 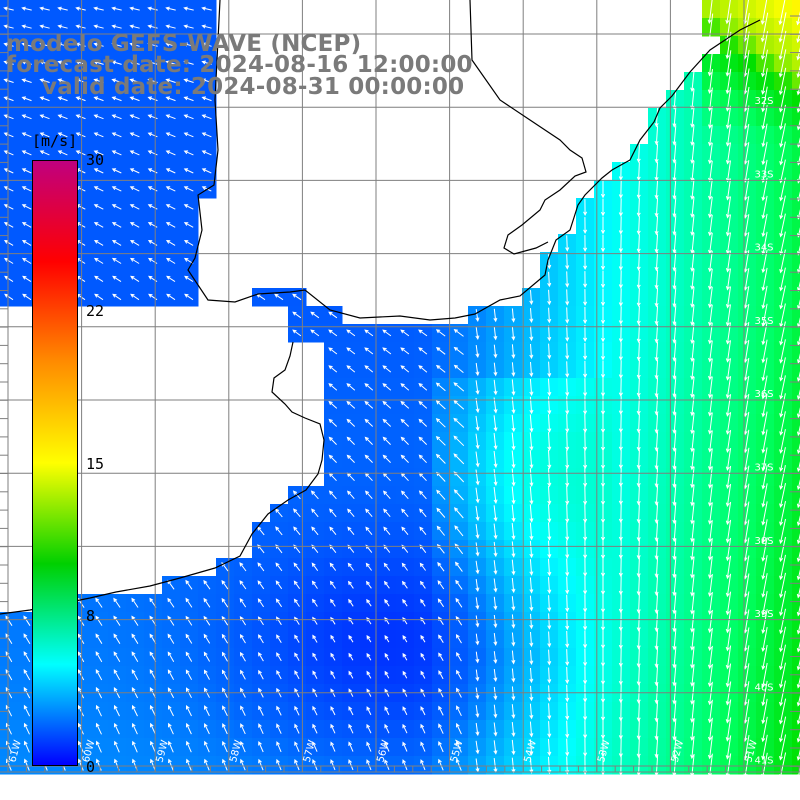 I want to click on colorbar, so click(x=55, y=463).